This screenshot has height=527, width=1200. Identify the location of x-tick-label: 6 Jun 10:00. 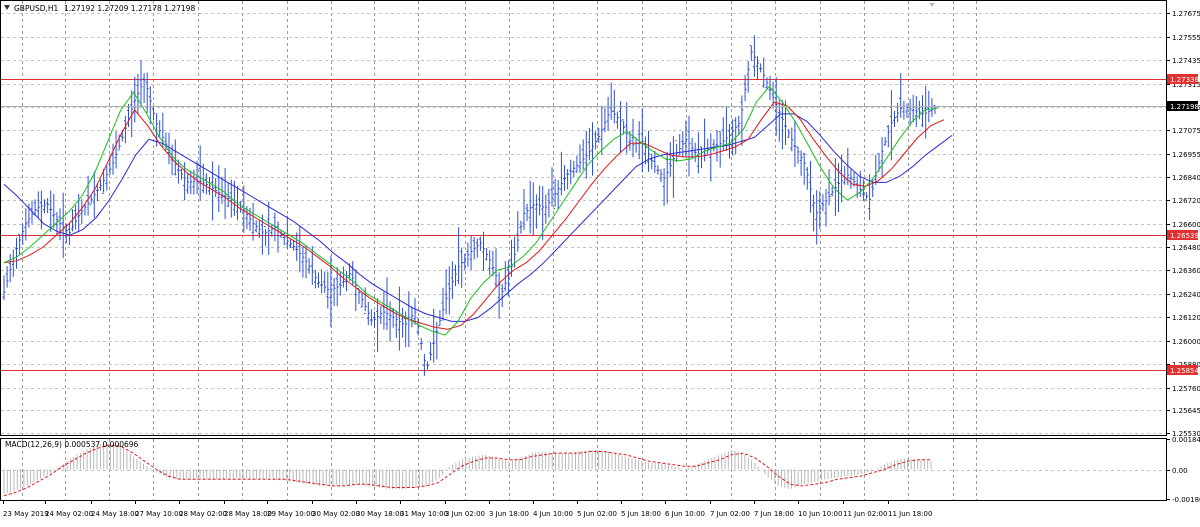
(685, 514).